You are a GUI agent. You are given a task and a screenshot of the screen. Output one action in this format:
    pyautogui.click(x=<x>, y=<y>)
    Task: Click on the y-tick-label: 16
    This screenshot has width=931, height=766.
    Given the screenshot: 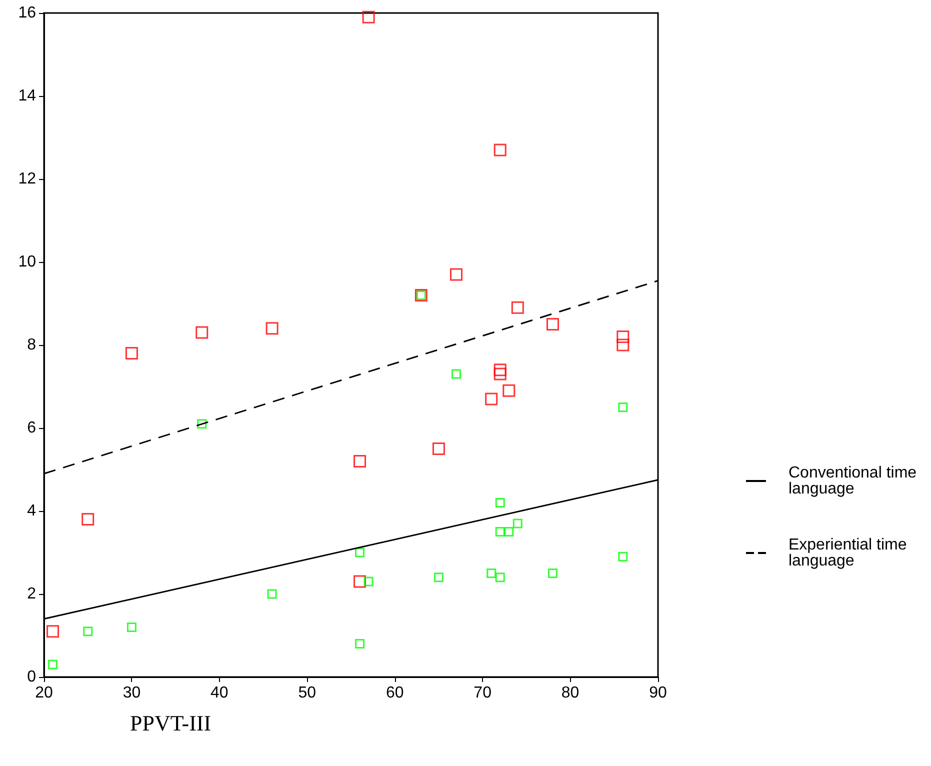 What is the action you would take?
    pyautogui.click(x=27, y=13)
    